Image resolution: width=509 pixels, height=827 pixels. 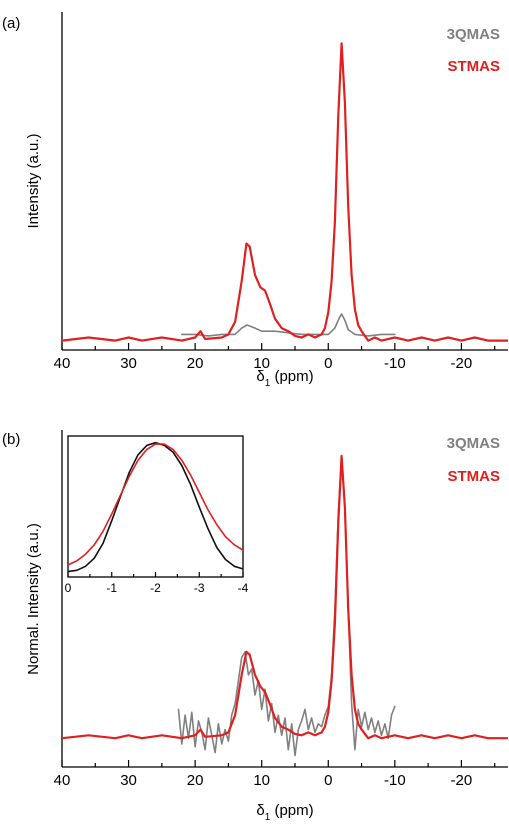 I want to click on panel-b-inset-series-3qmas-line, so click(x=155, y=507).